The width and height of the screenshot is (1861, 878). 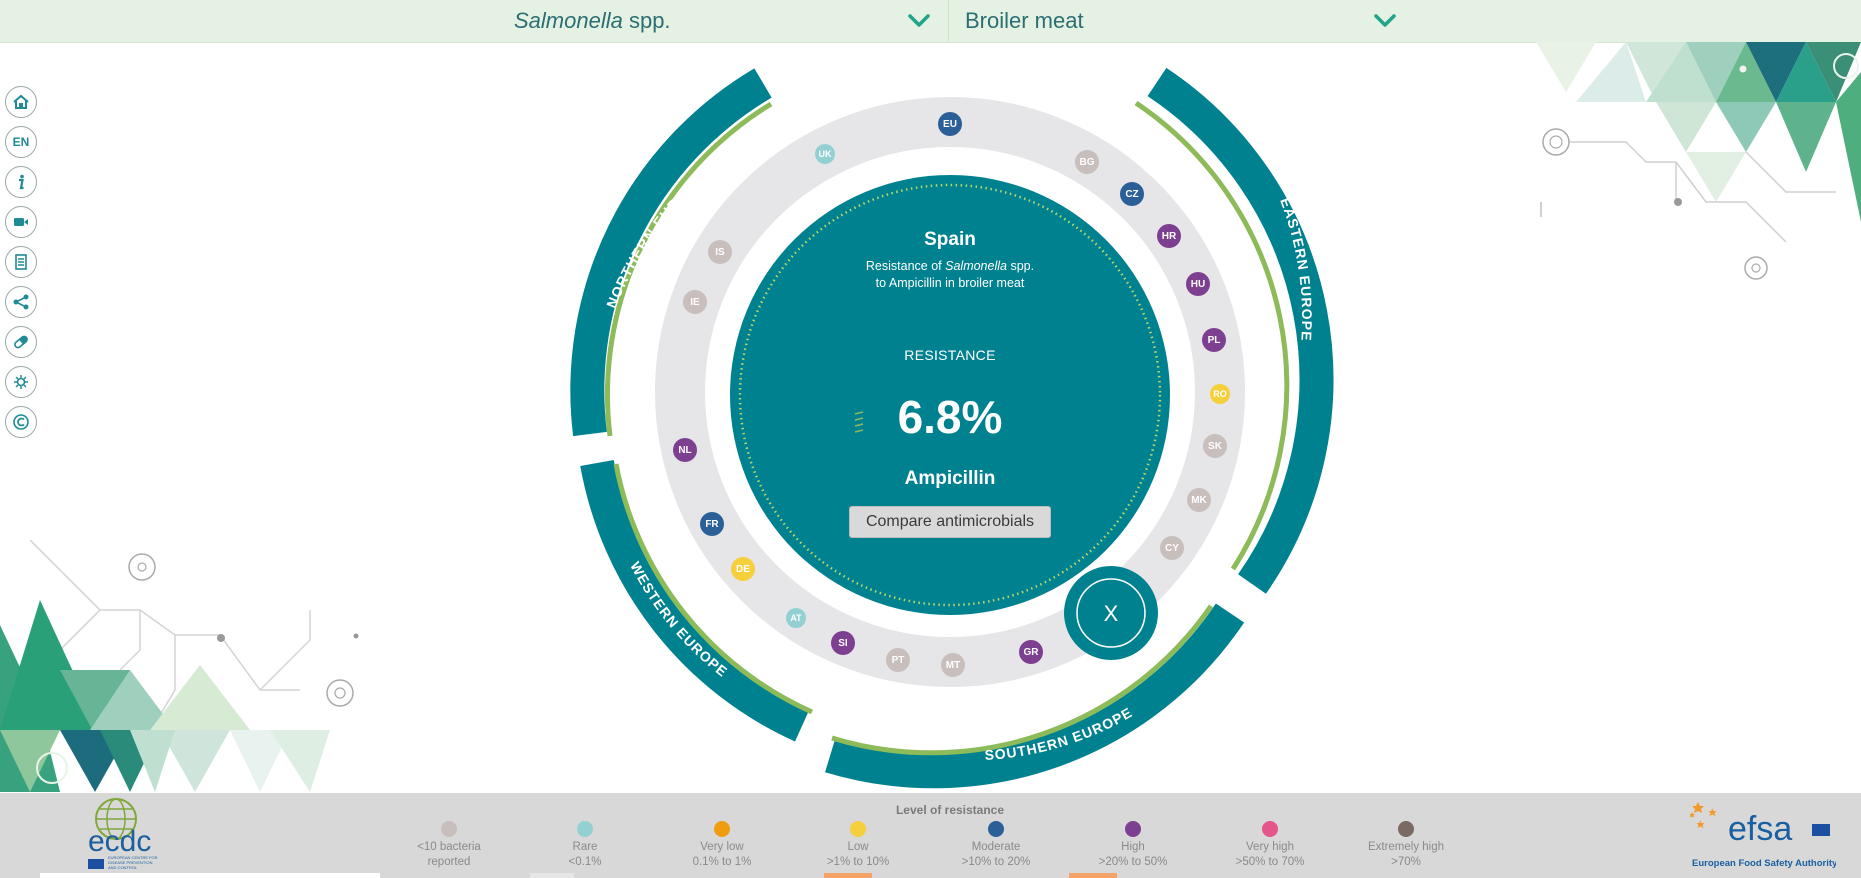 I want to click on selector-divider, so click(x=948, y=21).